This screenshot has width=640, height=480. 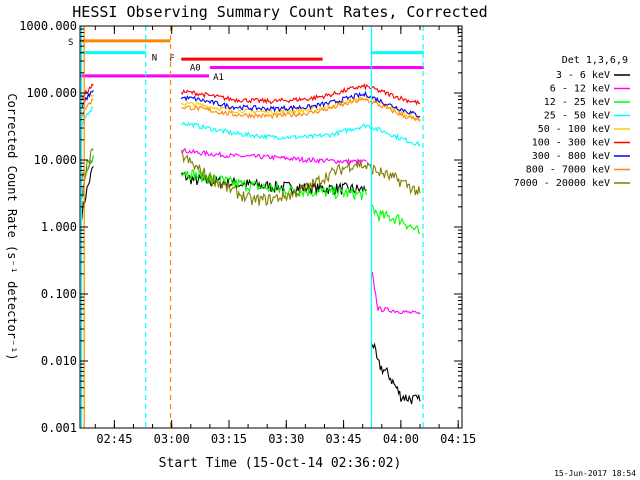 What do you see at coordinates (344, 439) in the screenshot?
I see `x-tick-label: 03:45` at bounding box center [344, 439].